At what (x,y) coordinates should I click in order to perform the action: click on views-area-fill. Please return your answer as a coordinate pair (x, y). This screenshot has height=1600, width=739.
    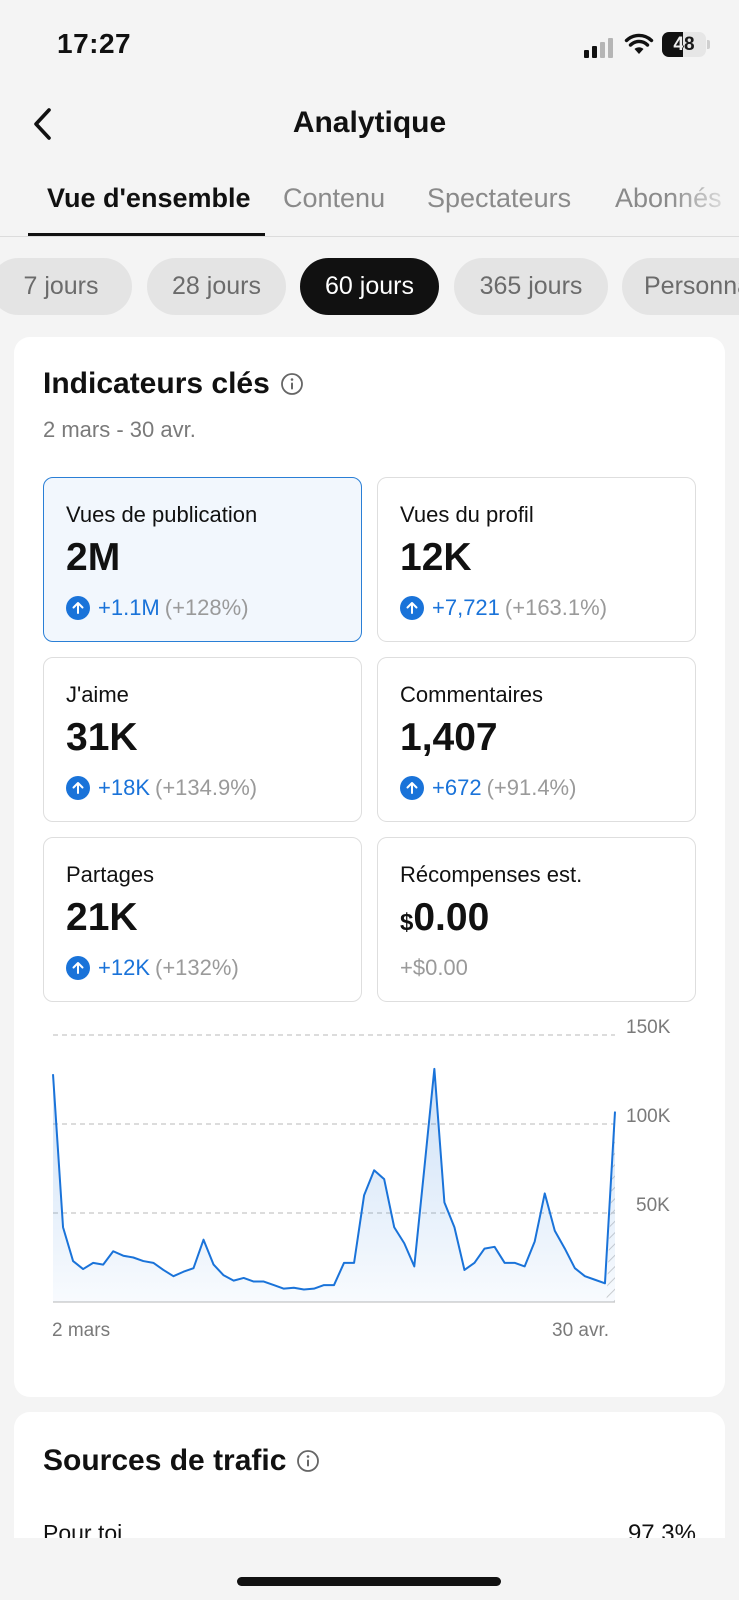
    Looking at the image, I should click on (334, 1185).